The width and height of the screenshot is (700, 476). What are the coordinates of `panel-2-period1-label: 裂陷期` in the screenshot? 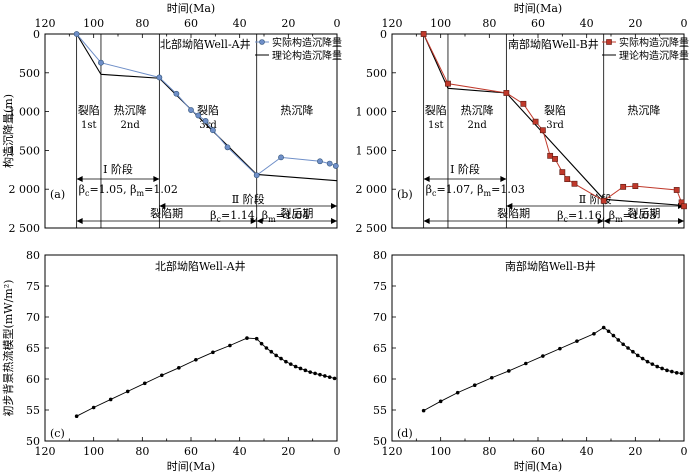 It's located at (513, 213).